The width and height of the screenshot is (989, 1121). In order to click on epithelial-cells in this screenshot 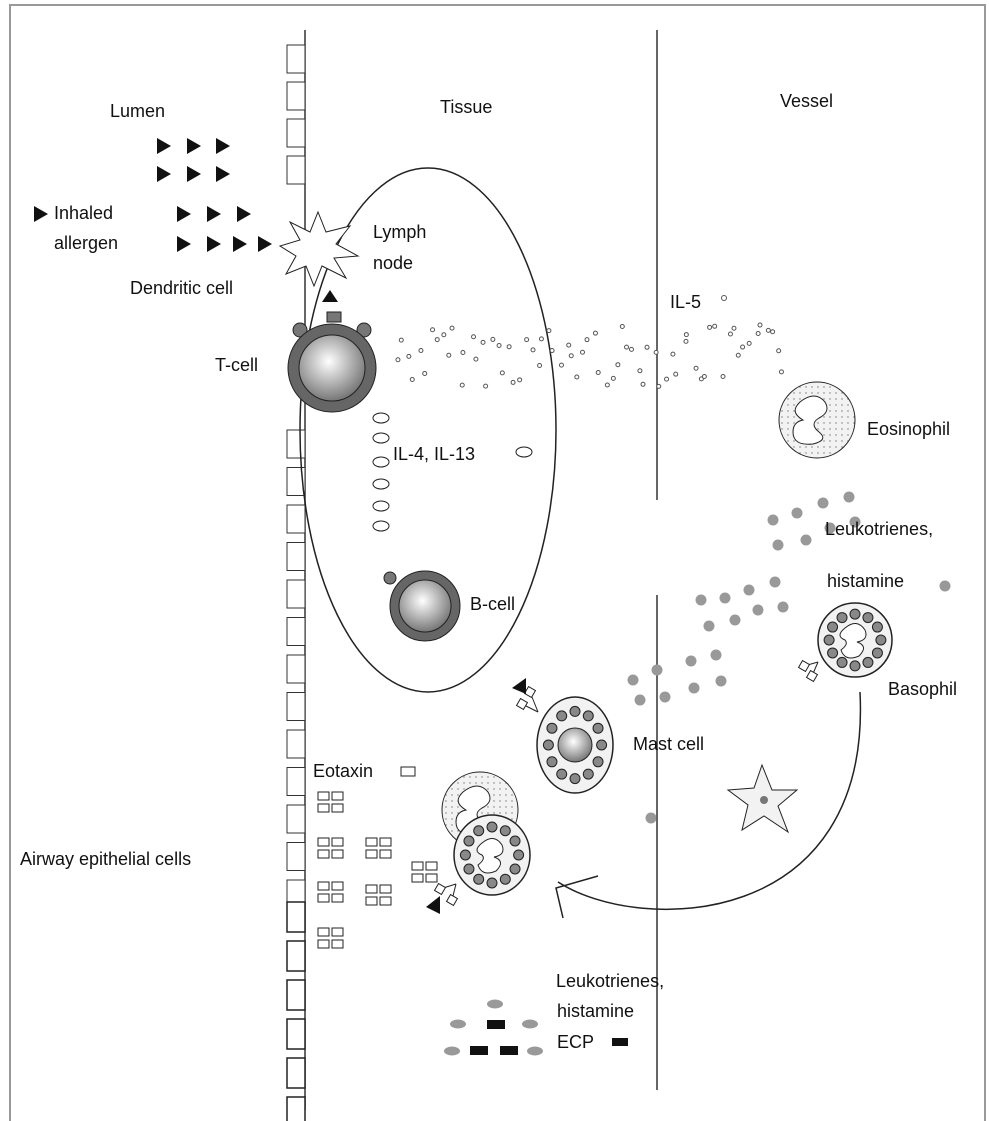, I will do `click(296, 582)`.